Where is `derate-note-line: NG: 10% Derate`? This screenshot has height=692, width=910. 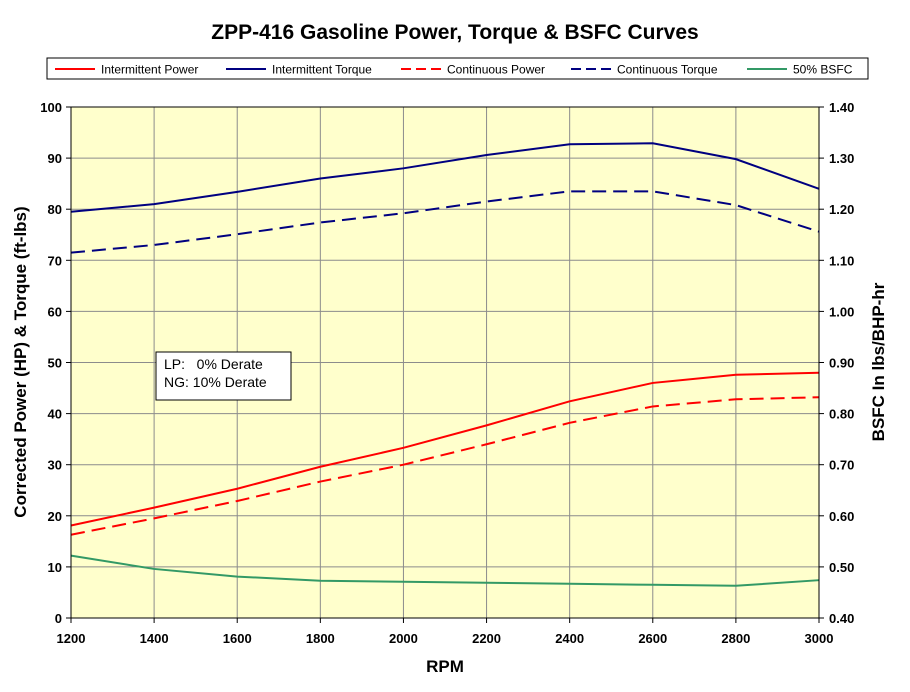
derate-note-line: NG: 10% Derate is located at coordinates (215, 382).